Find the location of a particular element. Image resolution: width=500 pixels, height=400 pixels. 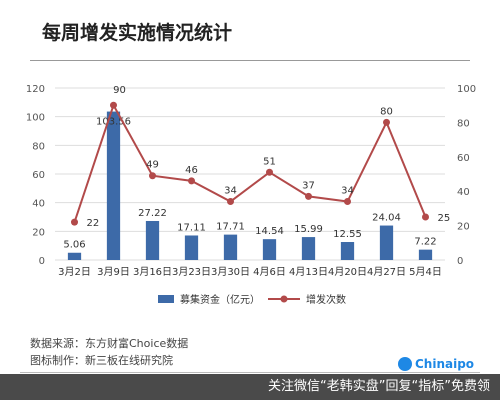

y-left-tick-label: 60 is located at coordinates (38, 175).